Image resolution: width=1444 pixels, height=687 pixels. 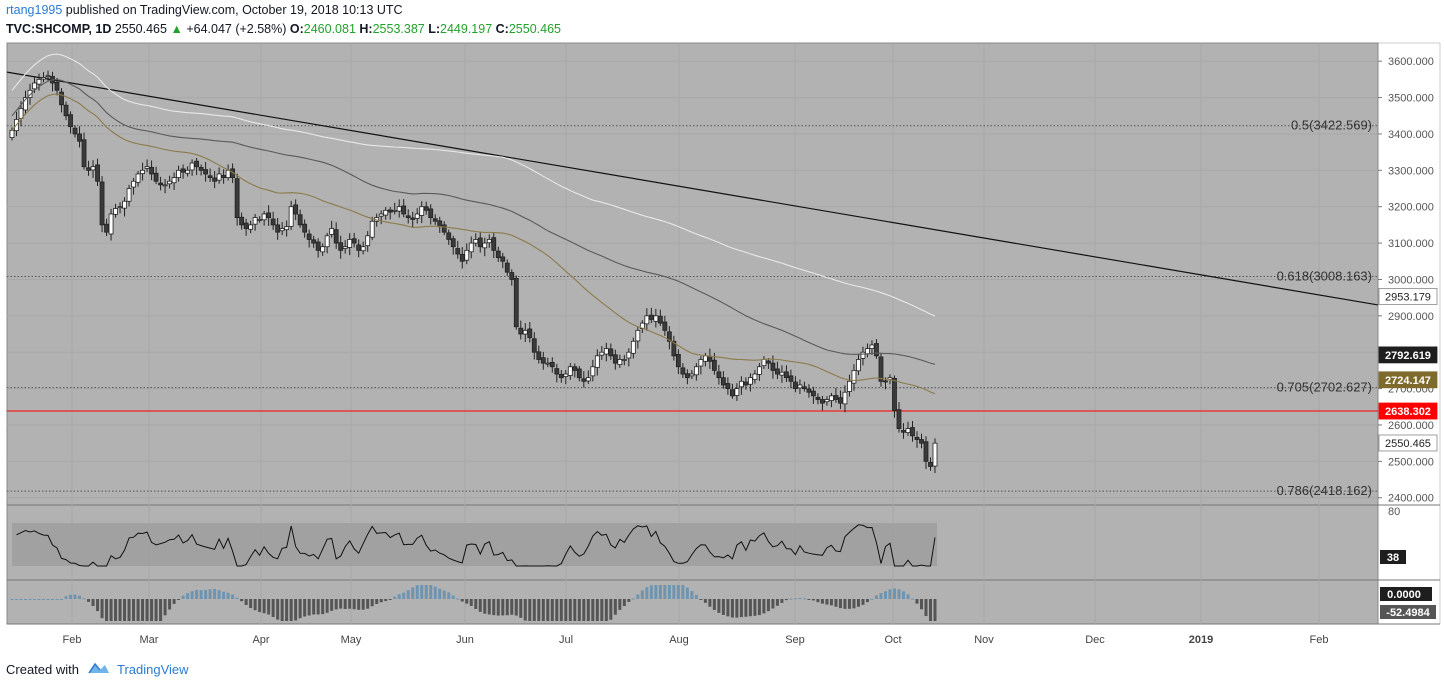 What do you see at coordinates (1411, 171) in the screenshot?
I see `y-tick-label: 3300.000` at bounding box center [1411, 171].